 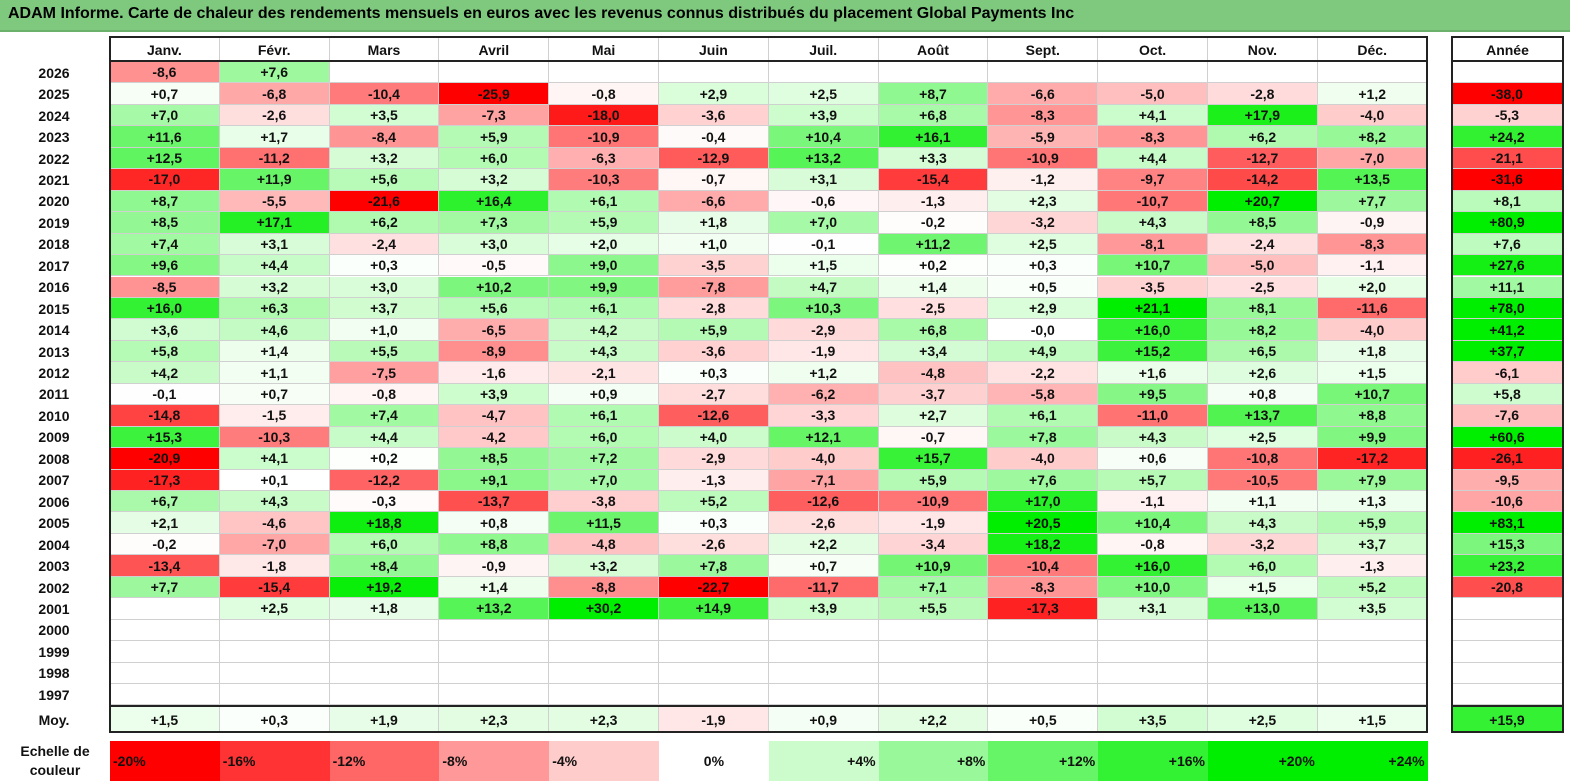 I want to click on month-header: Sept., so click(x=1043, y=49).